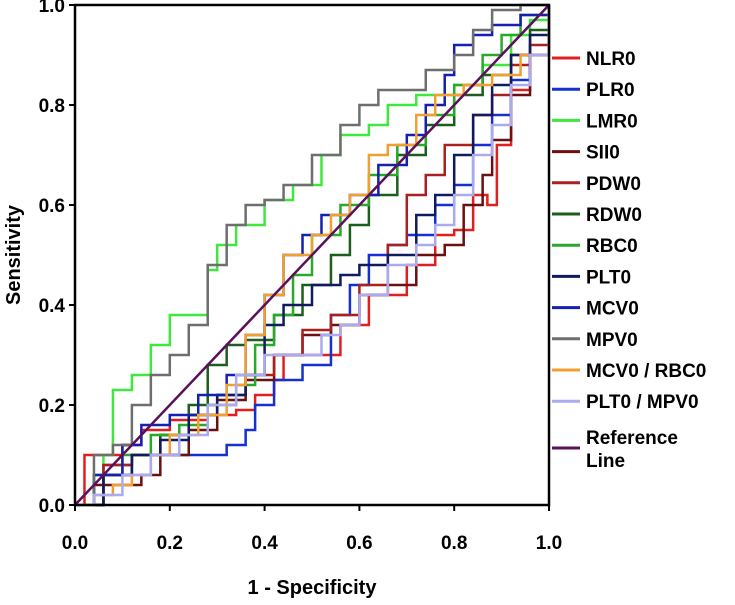 The height and width of the screenshot is (605, 735). I want to click on legend-label: SII0, so click(603, 153).